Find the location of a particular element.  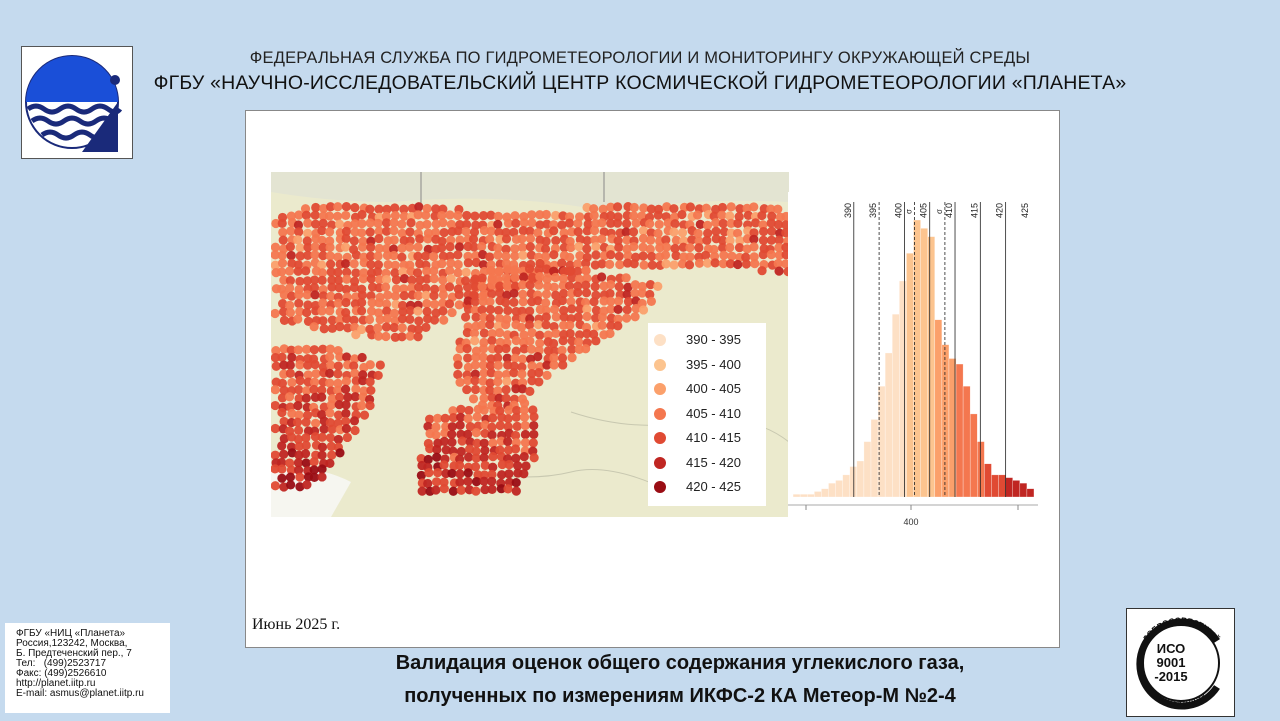

x-tick-label: 400 is located at coordinates (910, 522).